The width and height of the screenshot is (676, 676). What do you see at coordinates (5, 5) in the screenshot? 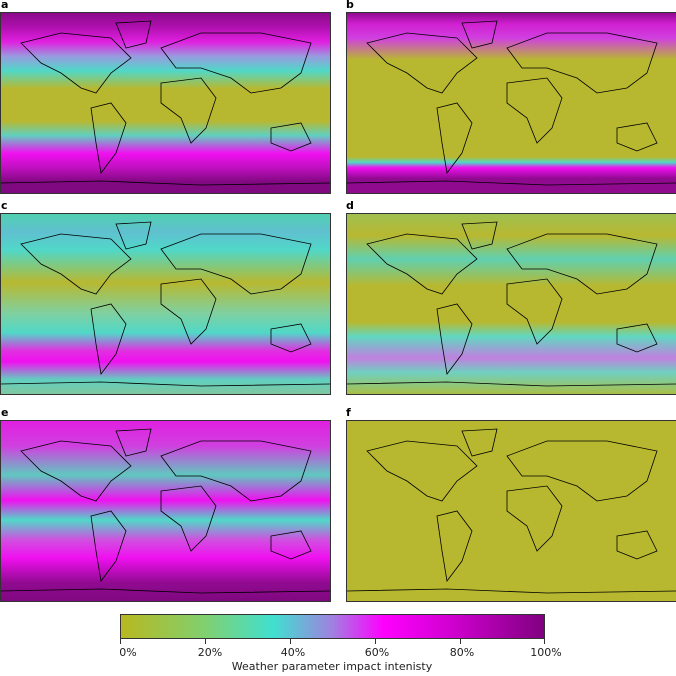
I see `panel-label-a: a` at bounding box center [5, 5].